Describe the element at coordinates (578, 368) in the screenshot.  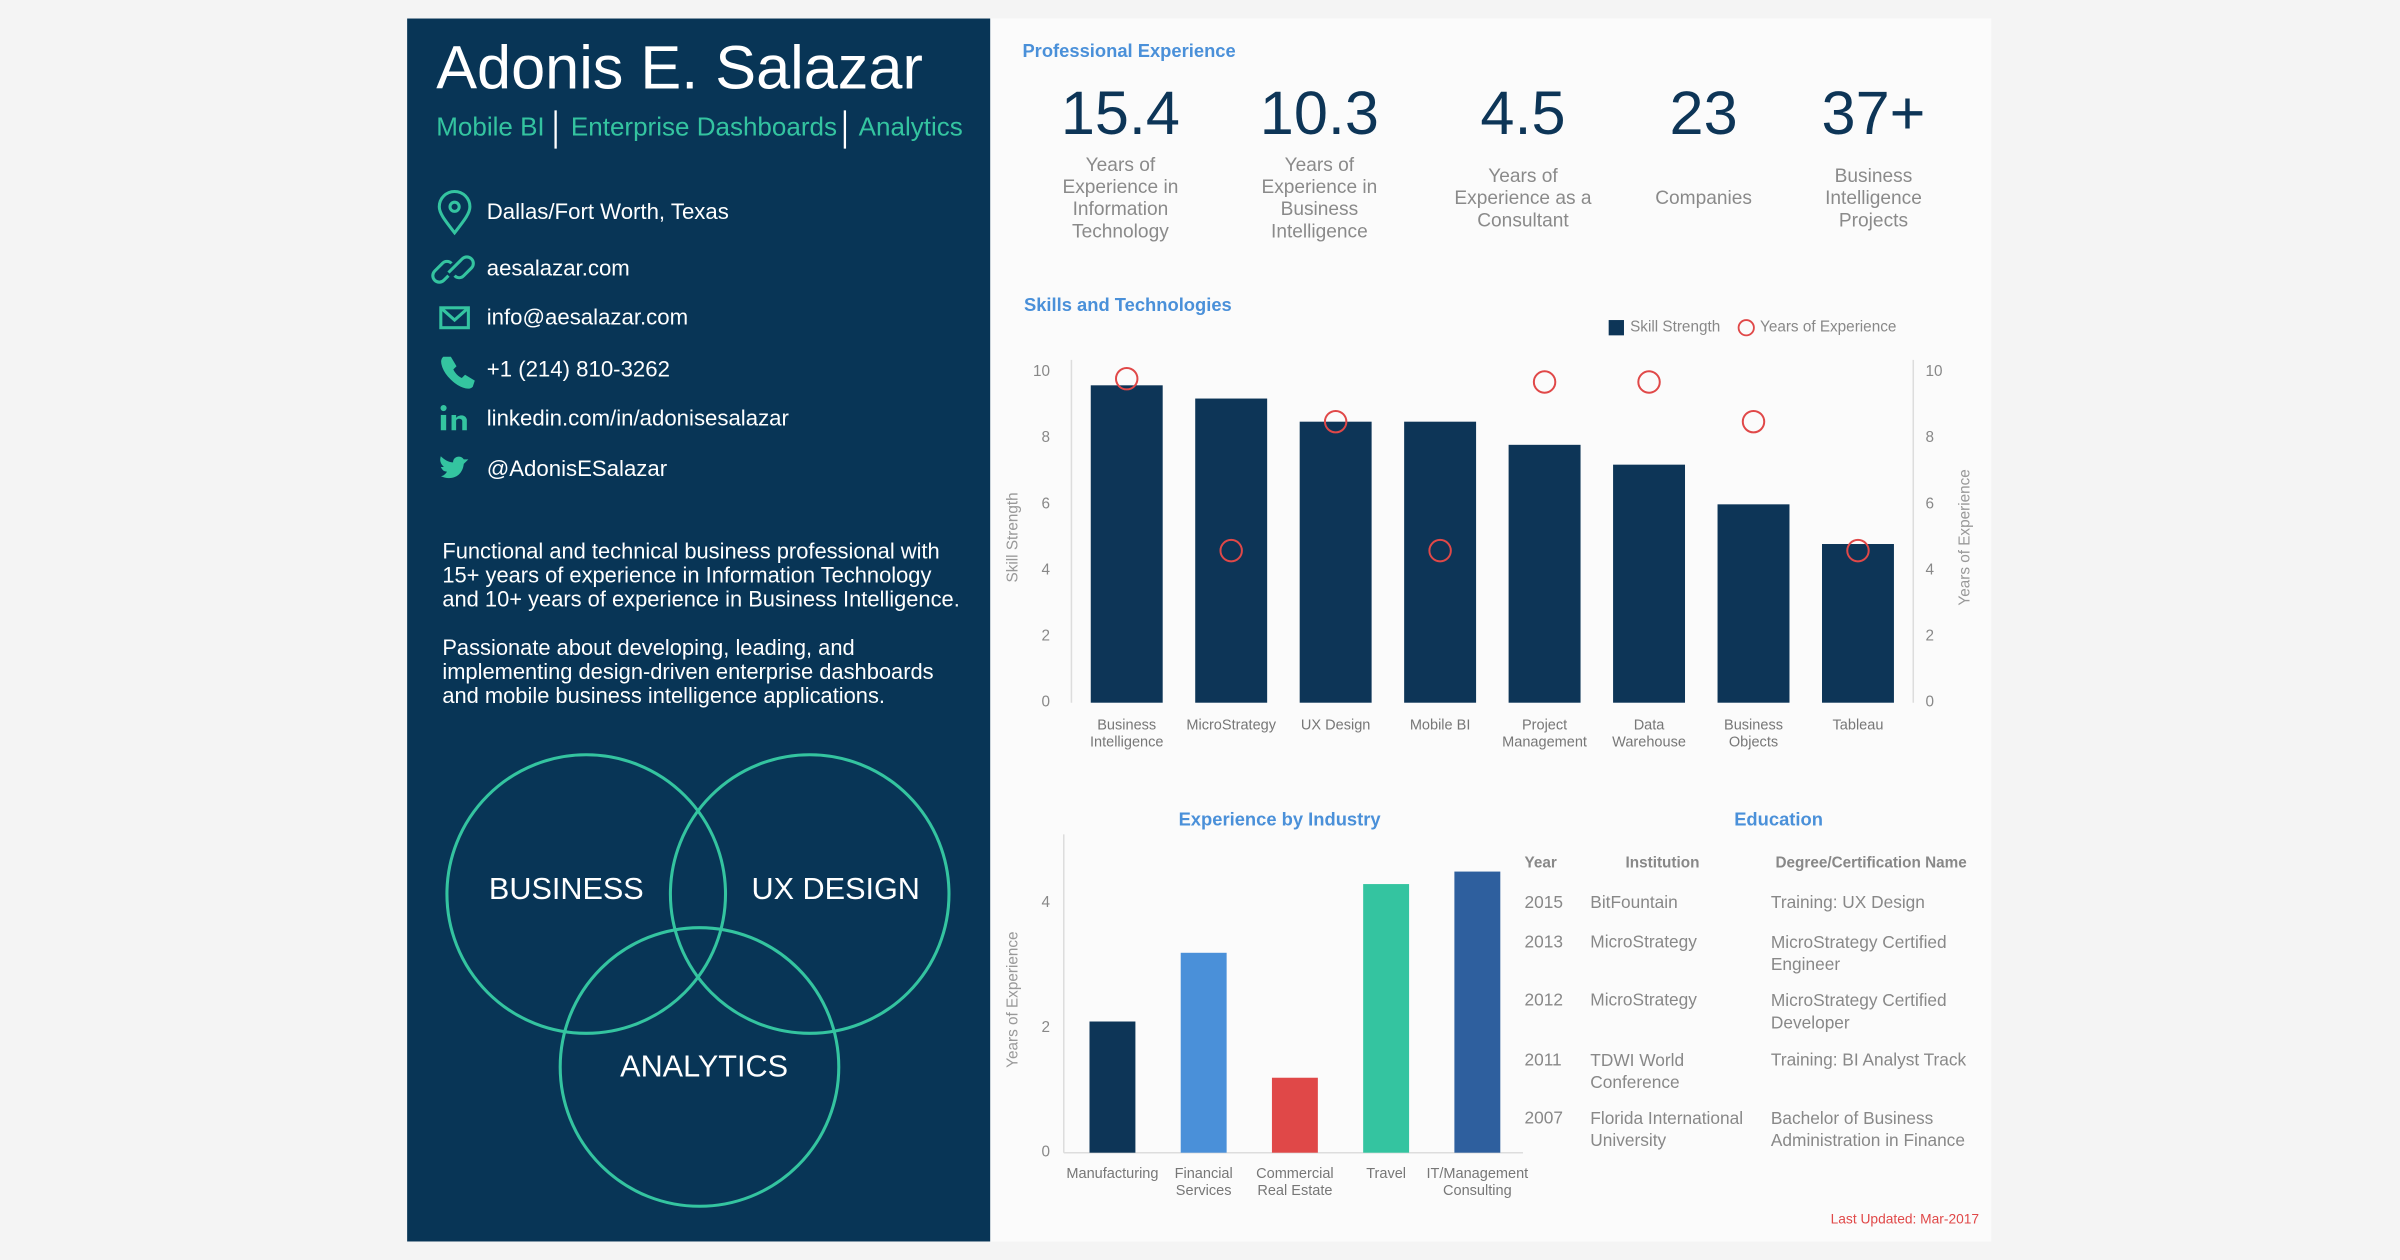
I see `contact-text: +1 (214) 810-3262` at that location.